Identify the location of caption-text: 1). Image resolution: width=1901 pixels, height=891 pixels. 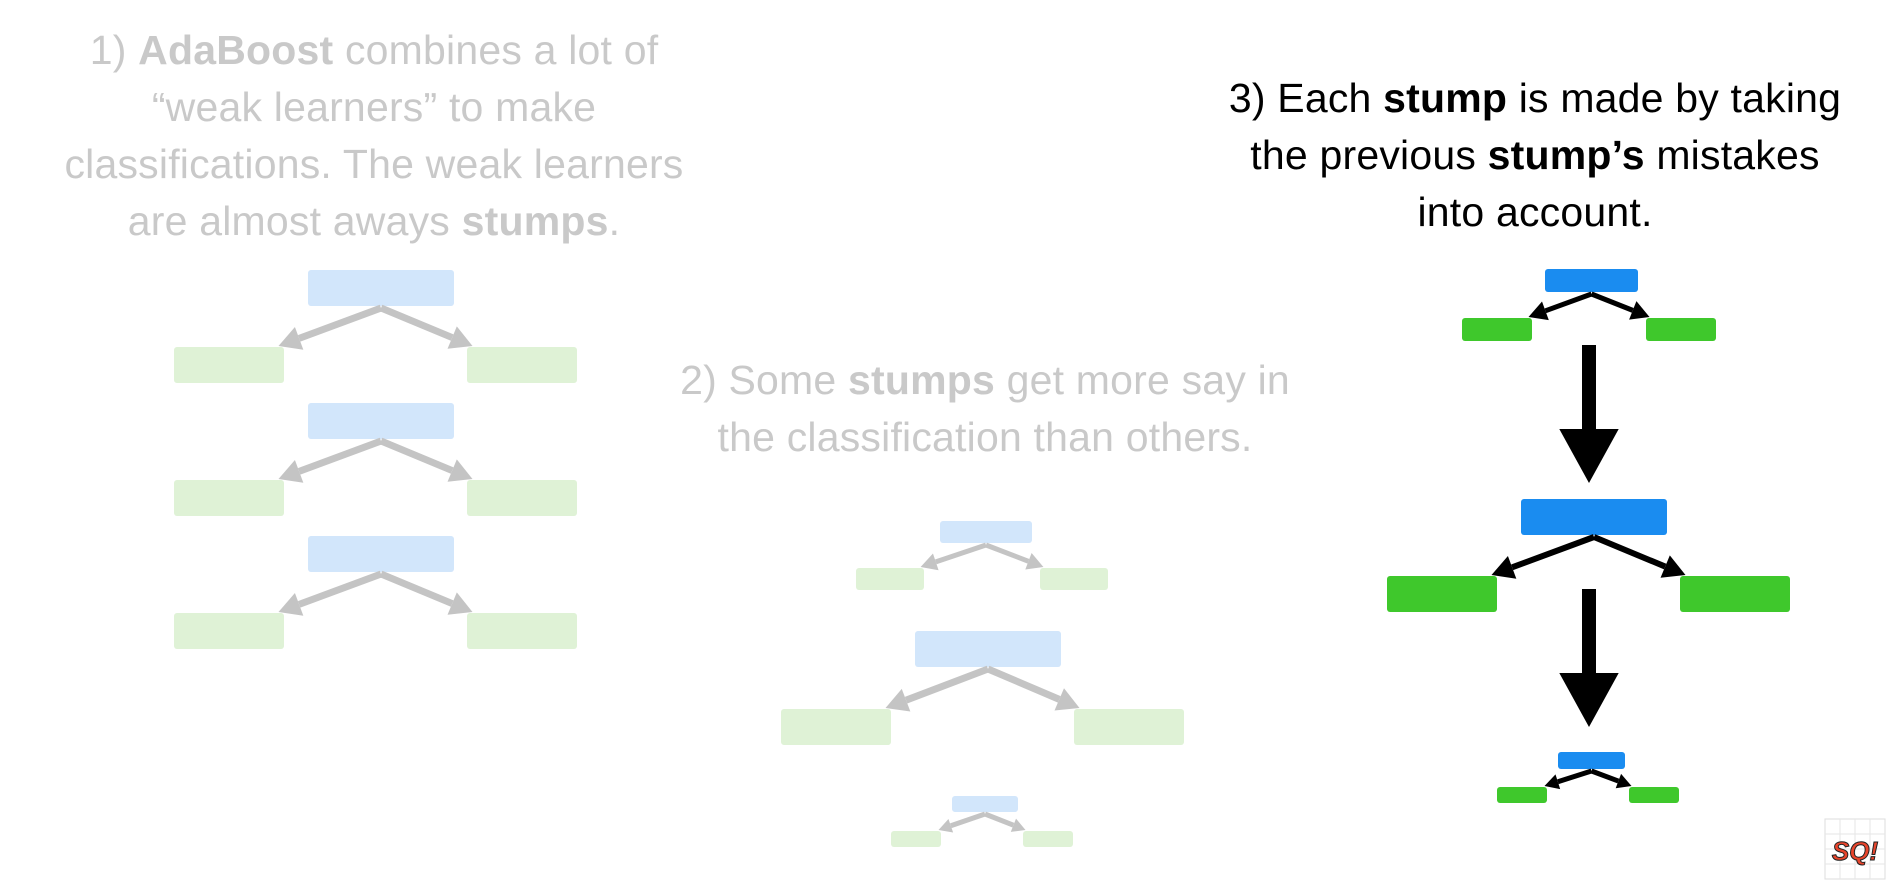
(114, 50).